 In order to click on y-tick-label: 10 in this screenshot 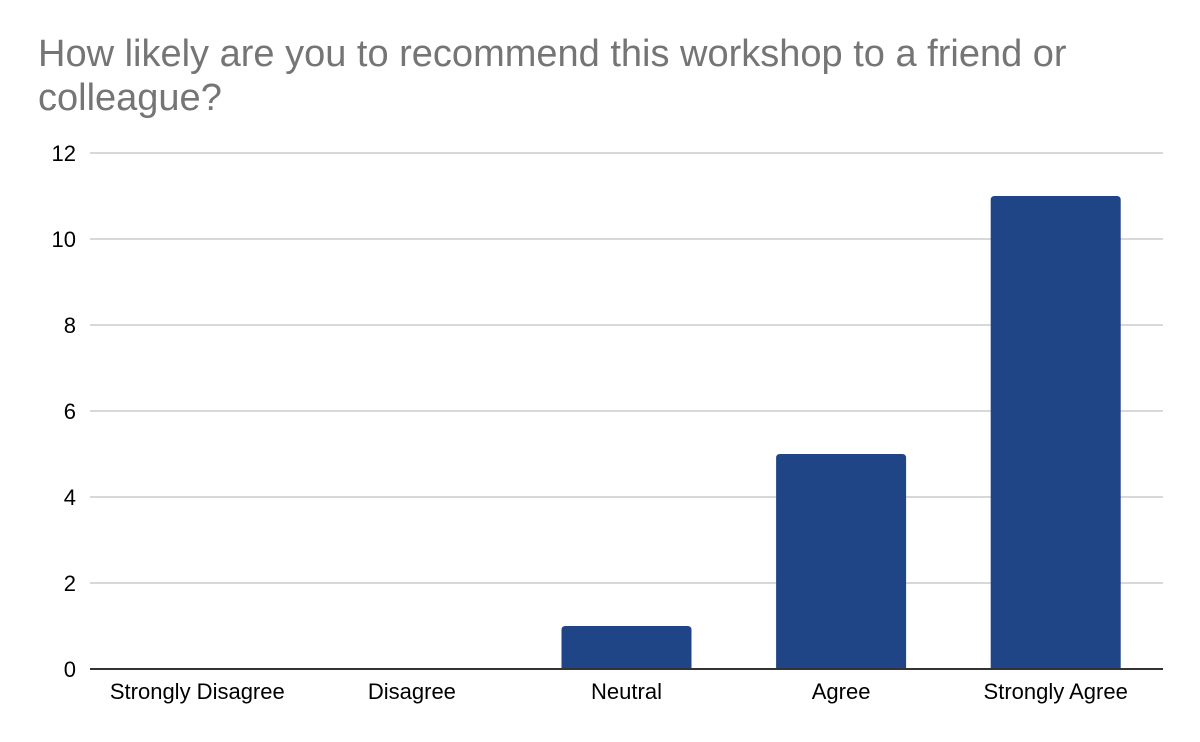, I will do `click(64, 239)`.